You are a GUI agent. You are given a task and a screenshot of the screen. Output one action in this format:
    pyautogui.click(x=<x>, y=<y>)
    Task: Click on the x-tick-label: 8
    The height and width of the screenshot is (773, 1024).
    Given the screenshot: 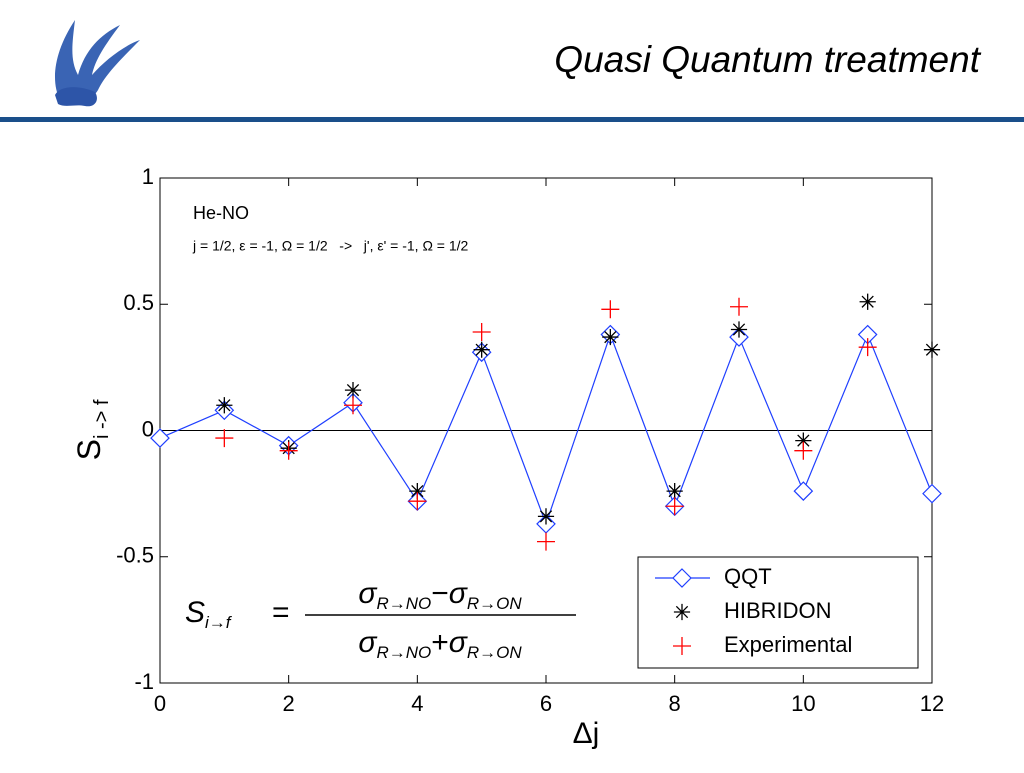 What is the action you would take?
    pyautogui.click(x=675, y=703)
    